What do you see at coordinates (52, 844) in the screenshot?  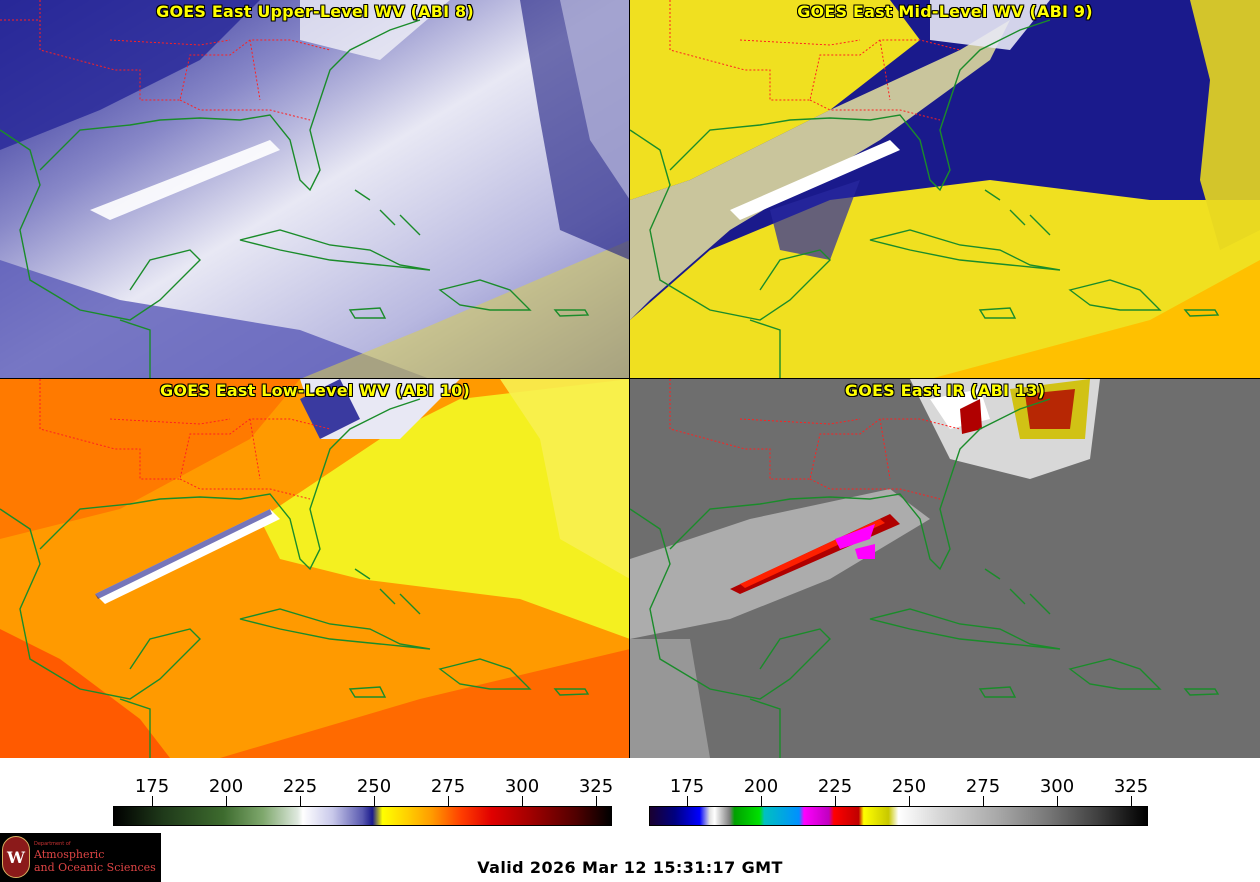 I see `logo-department: Department of` at bounding box center [52, 844].